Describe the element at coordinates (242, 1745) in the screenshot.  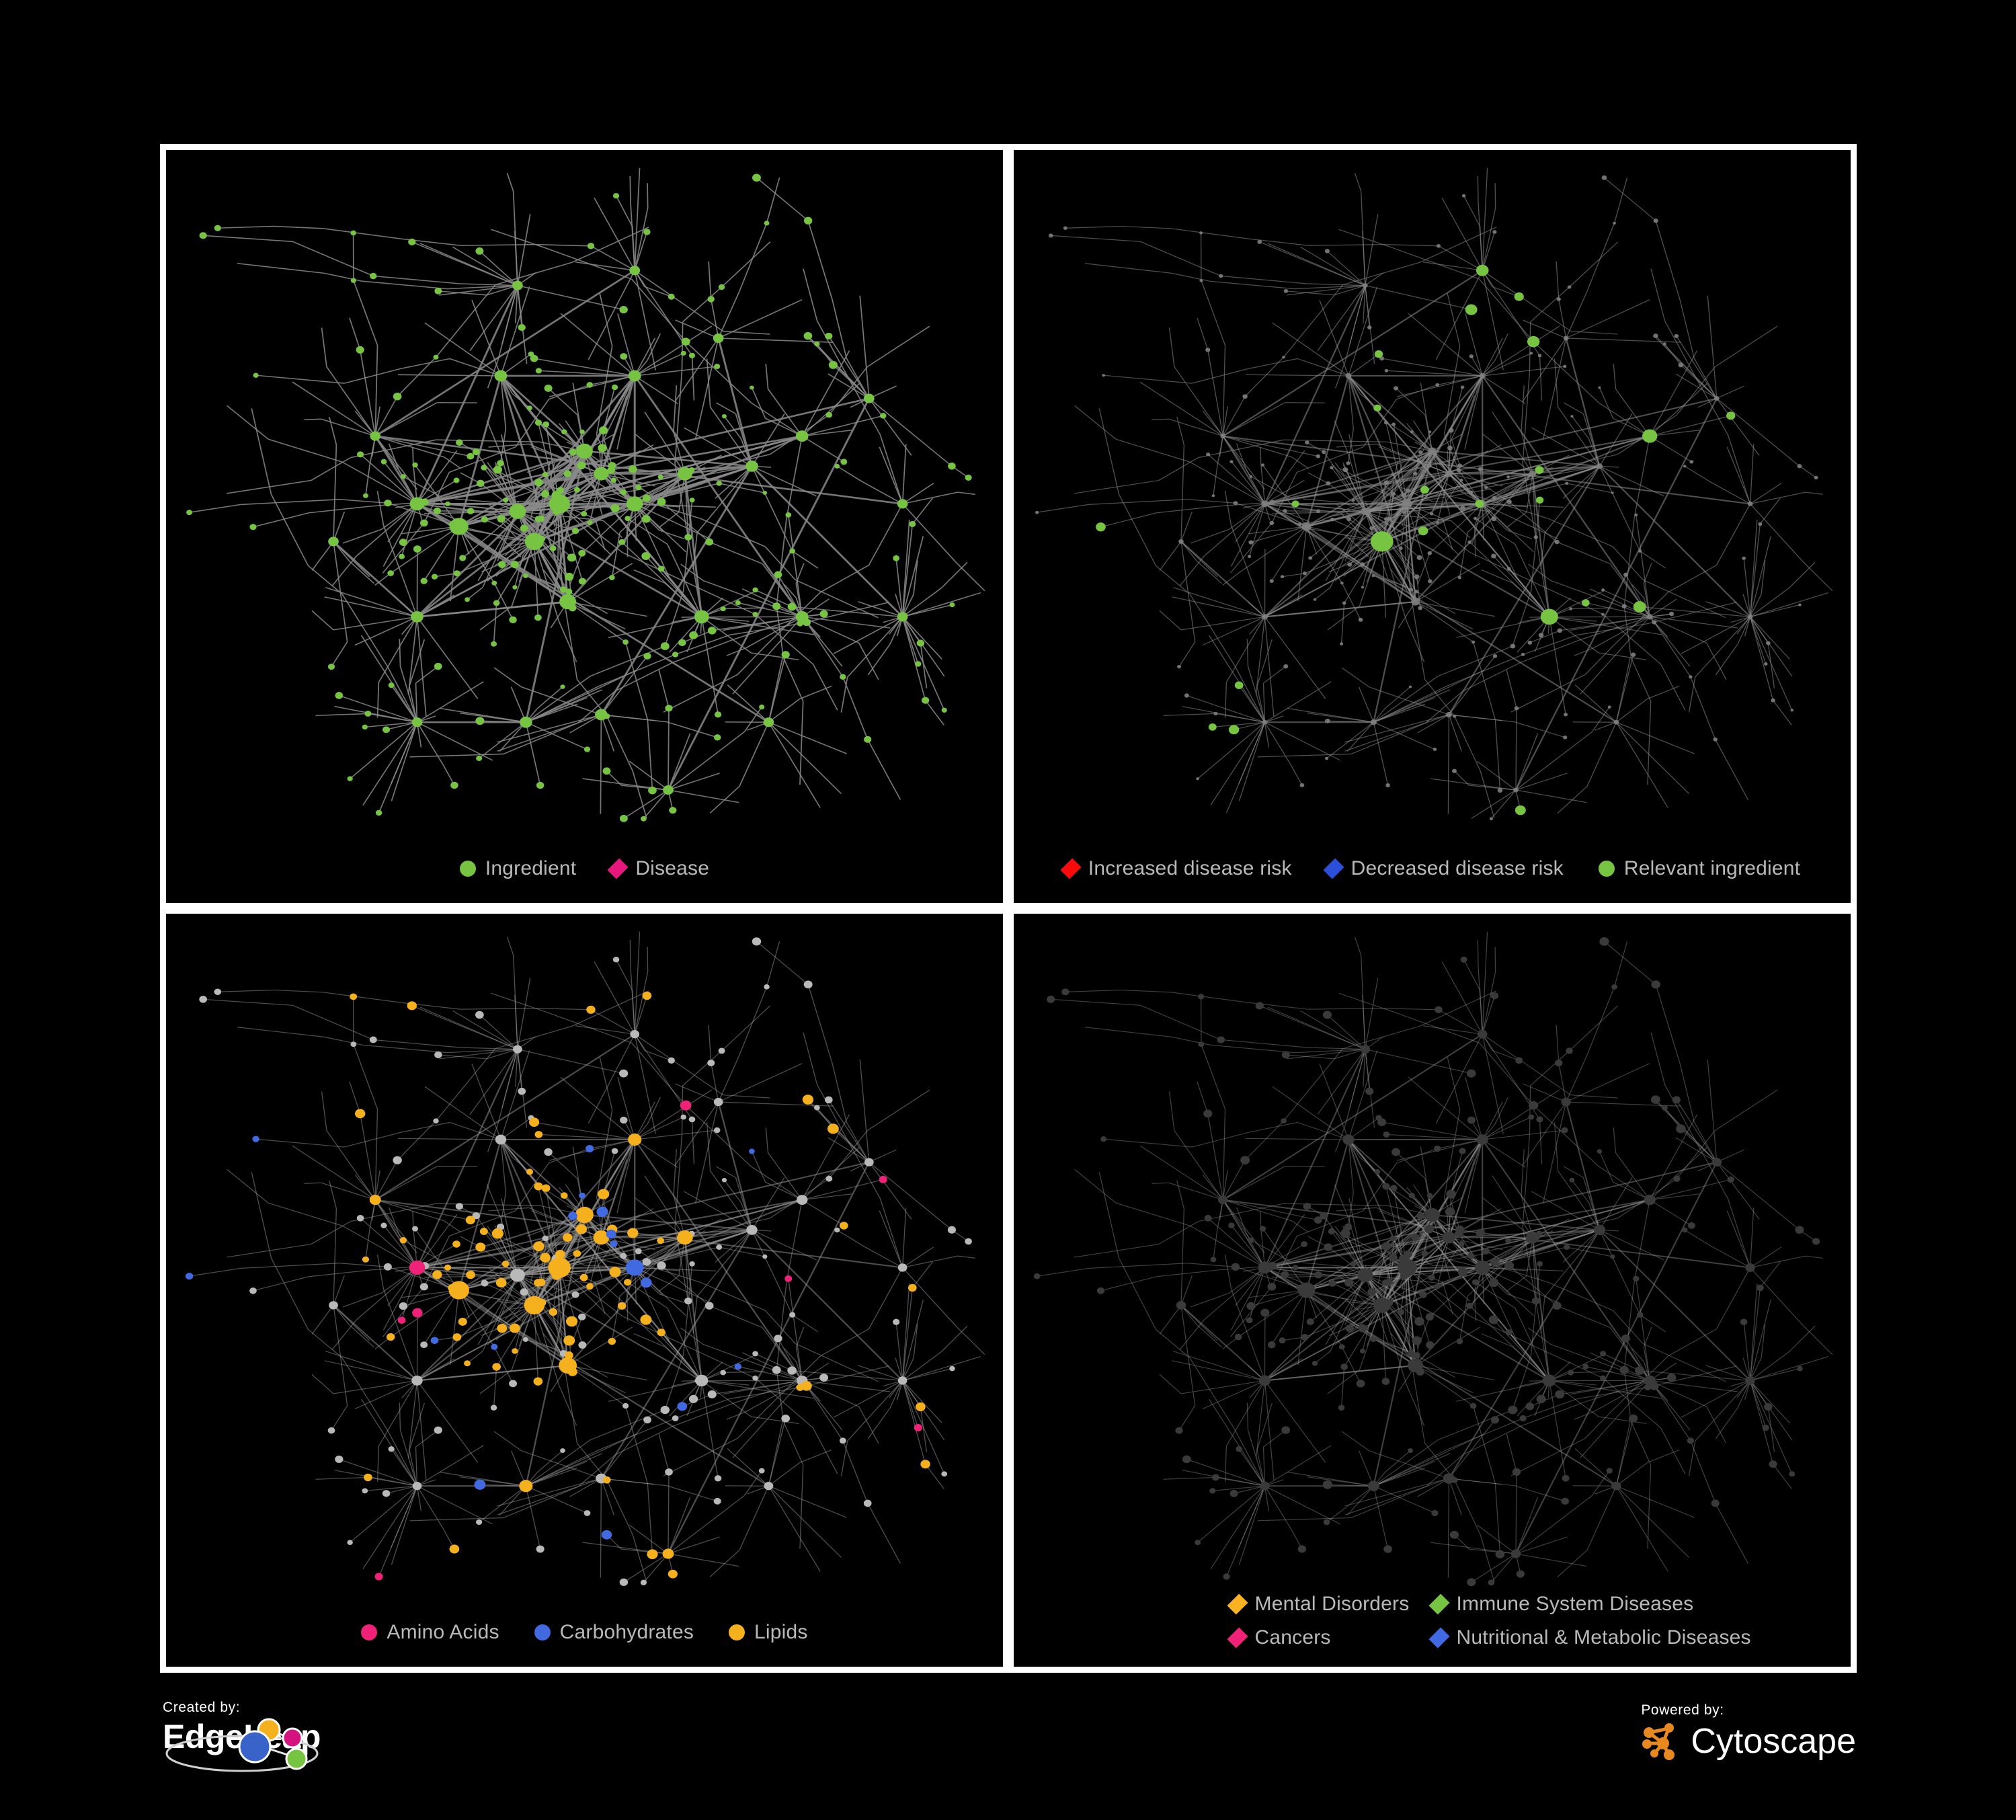
I see `edgeleap-graph-icon` at that location.